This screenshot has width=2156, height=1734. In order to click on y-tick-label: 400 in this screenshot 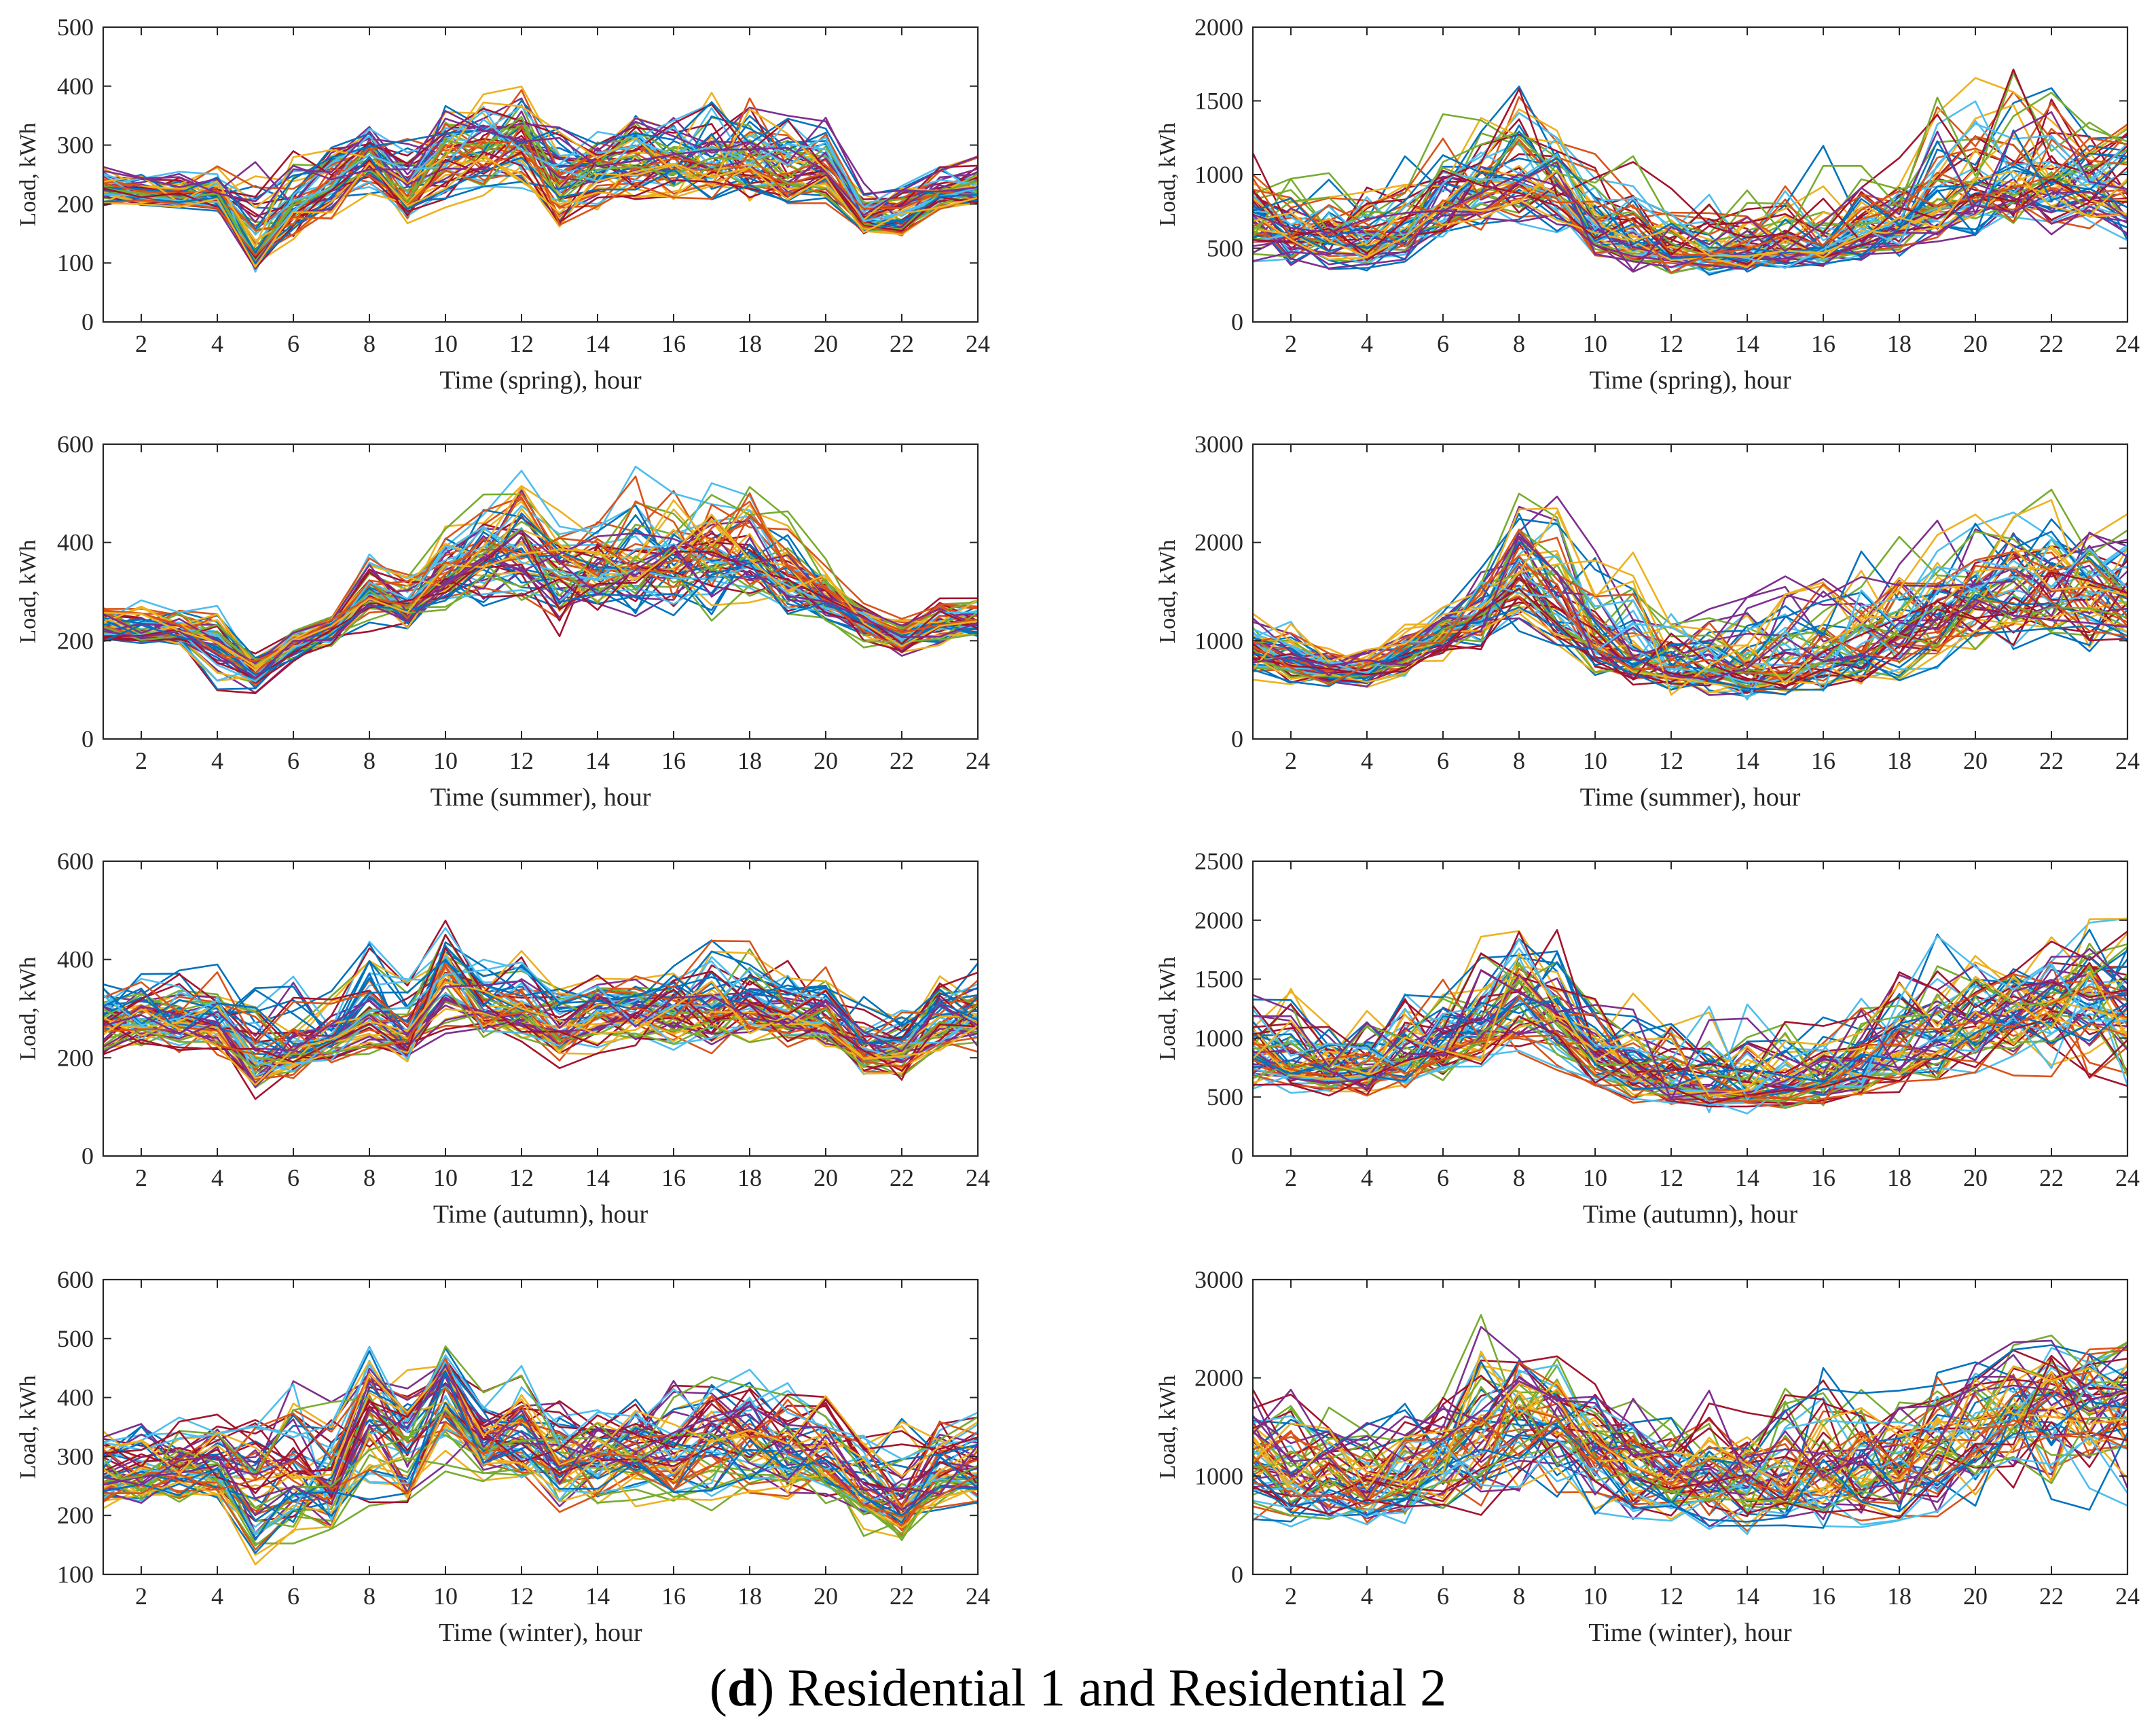, I will do `click(75, 959)`.